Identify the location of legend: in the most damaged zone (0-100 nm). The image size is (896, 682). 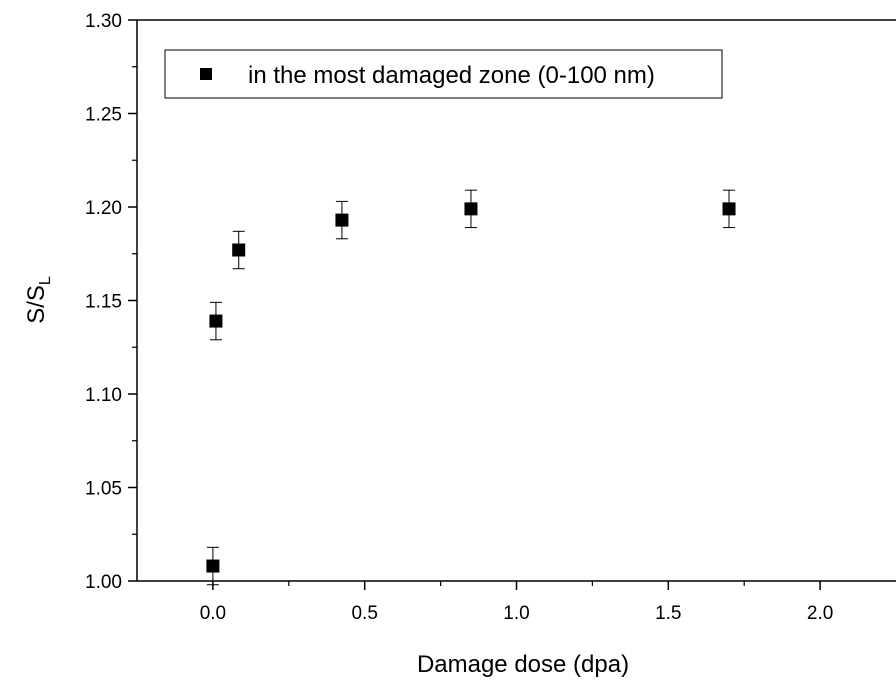
(443, 74).